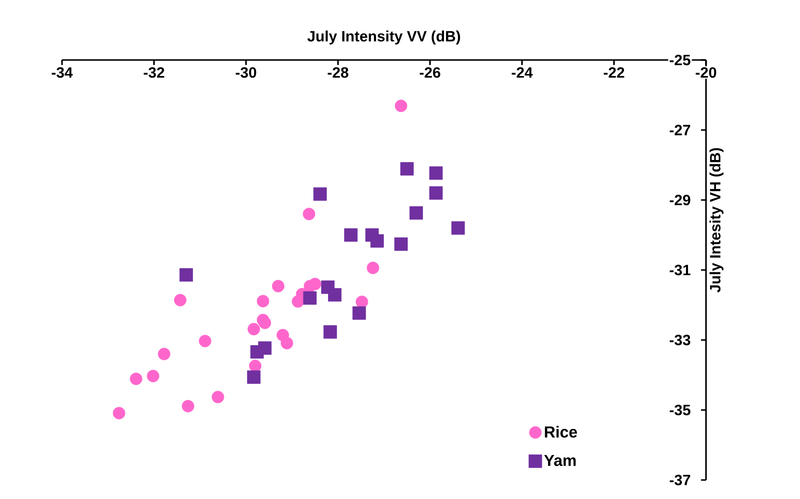 The width and height of the screenshot is (800, 499). Describe the element at coordinates (383, 37) in the screenshot. I see `x-axis-title: July Intensity VV (dB)` at that location.